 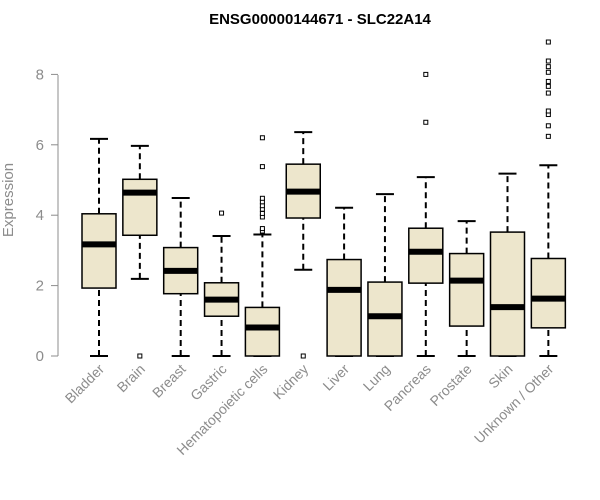 I want to click on category-label: Prostate, so click(x=451, y=385).